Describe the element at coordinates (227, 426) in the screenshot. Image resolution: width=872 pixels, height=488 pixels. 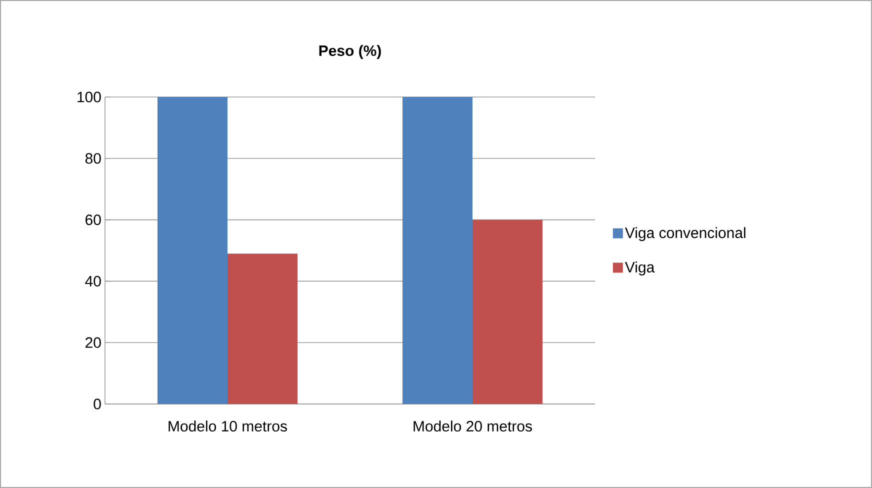
I see `x-tick-label: Modelo 10 metros` at that location.